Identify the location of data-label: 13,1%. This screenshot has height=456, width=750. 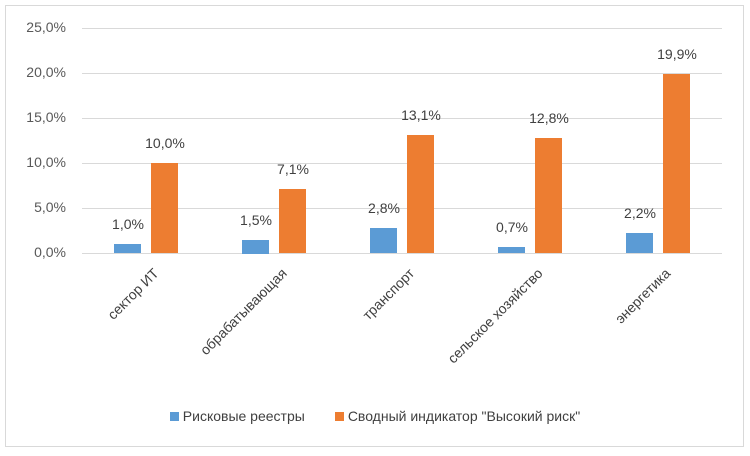
(421, 115).